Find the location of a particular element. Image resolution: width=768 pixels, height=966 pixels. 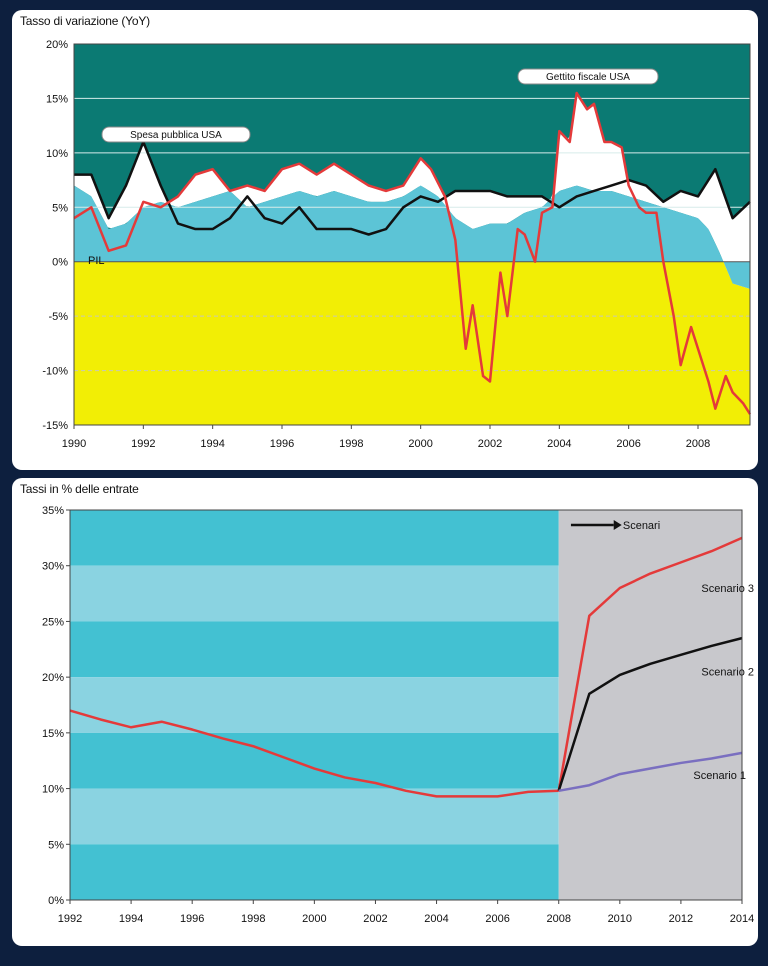

x-tick-label: 2012 is located at coordinates (681, 919).